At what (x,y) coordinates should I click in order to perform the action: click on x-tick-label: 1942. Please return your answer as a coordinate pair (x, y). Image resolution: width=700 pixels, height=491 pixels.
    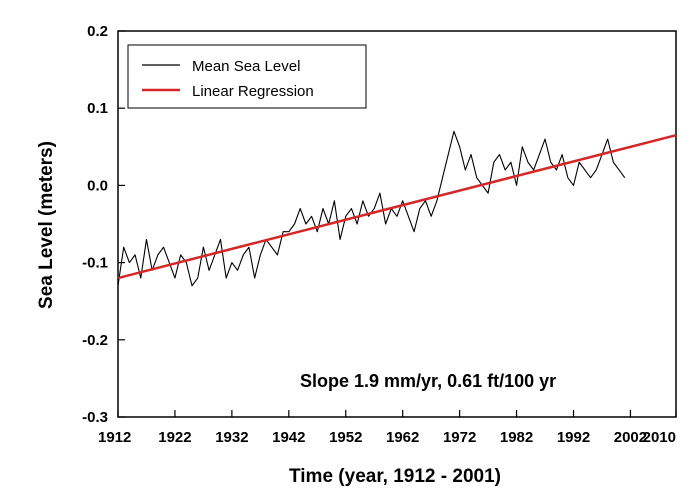
    Looking at the image, I should click on (288, 437).